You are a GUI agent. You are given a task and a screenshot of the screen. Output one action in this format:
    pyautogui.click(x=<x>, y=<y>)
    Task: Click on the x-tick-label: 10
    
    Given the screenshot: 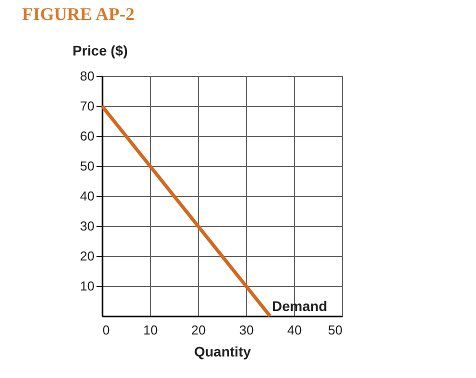 What is the action you would take?
    pyautogui.click(x=150, y=330)
    